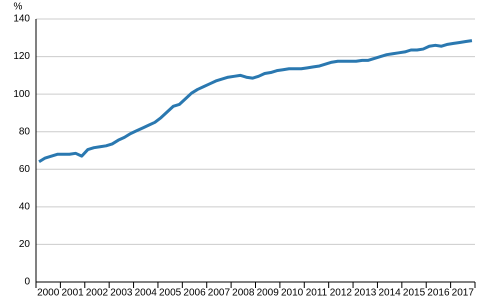 The width and height of the screenshot is (493, 306). Describe the element at coordinates (21, 56) in the screenshot. I see `y-tick-label: 120` at that location.